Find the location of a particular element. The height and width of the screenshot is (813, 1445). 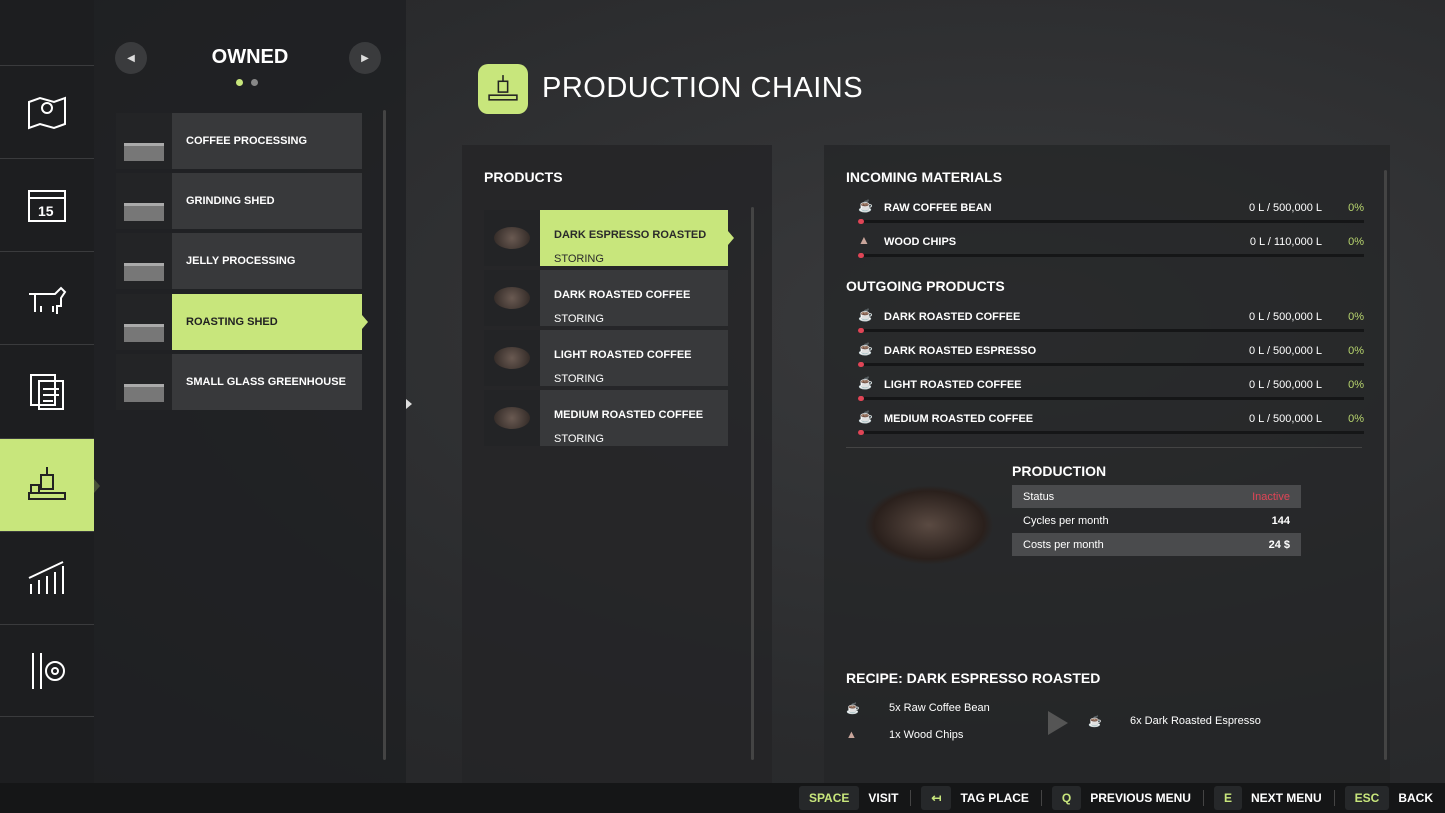

next-menu-action: NEXT MENU is located at coordinates (1286, 798).